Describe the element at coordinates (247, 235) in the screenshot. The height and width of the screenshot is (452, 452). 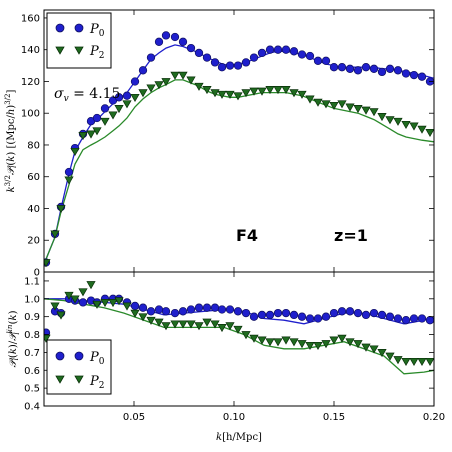
I see `model-annotation: F4` at that location.